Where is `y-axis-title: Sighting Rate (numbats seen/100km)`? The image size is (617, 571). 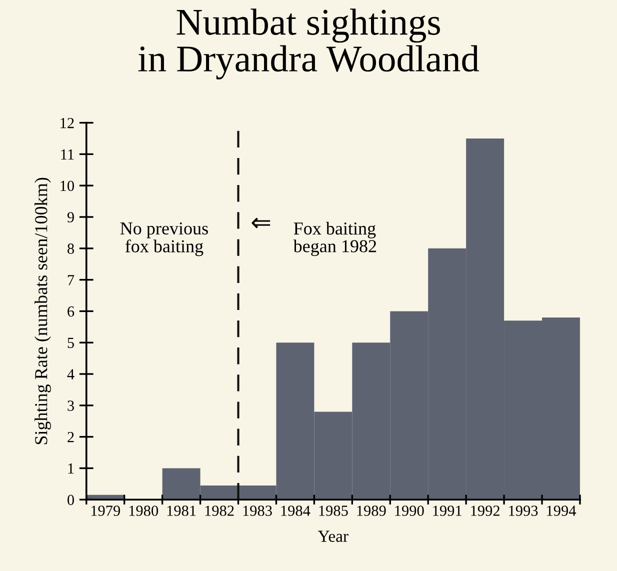 y-axis-title: Sighting Rate (numbats seen/100km) is located at coordinates (42, 311).